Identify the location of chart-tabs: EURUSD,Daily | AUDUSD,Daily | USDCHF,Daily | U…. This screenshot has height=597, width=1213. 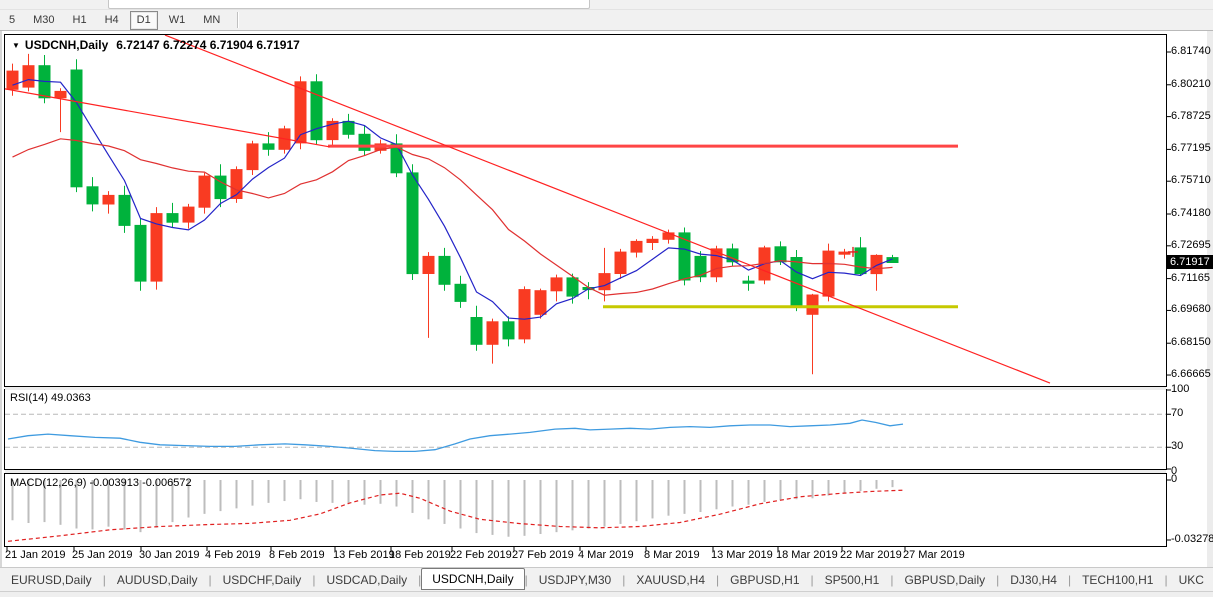
(606, 579).